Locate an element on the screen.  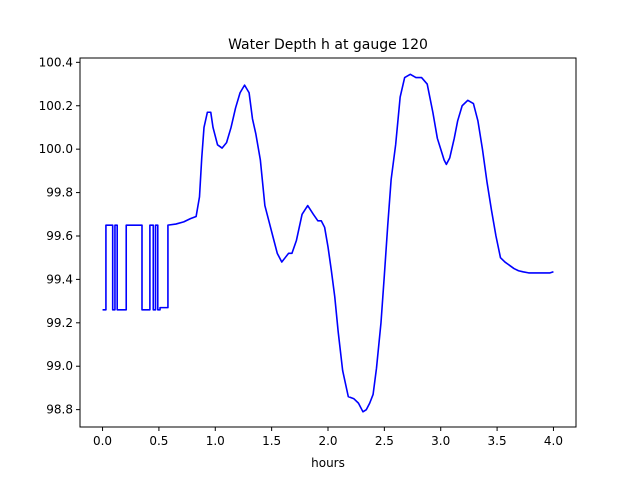
y-tick-label: 99.4 is located at coordinates (59, 279).